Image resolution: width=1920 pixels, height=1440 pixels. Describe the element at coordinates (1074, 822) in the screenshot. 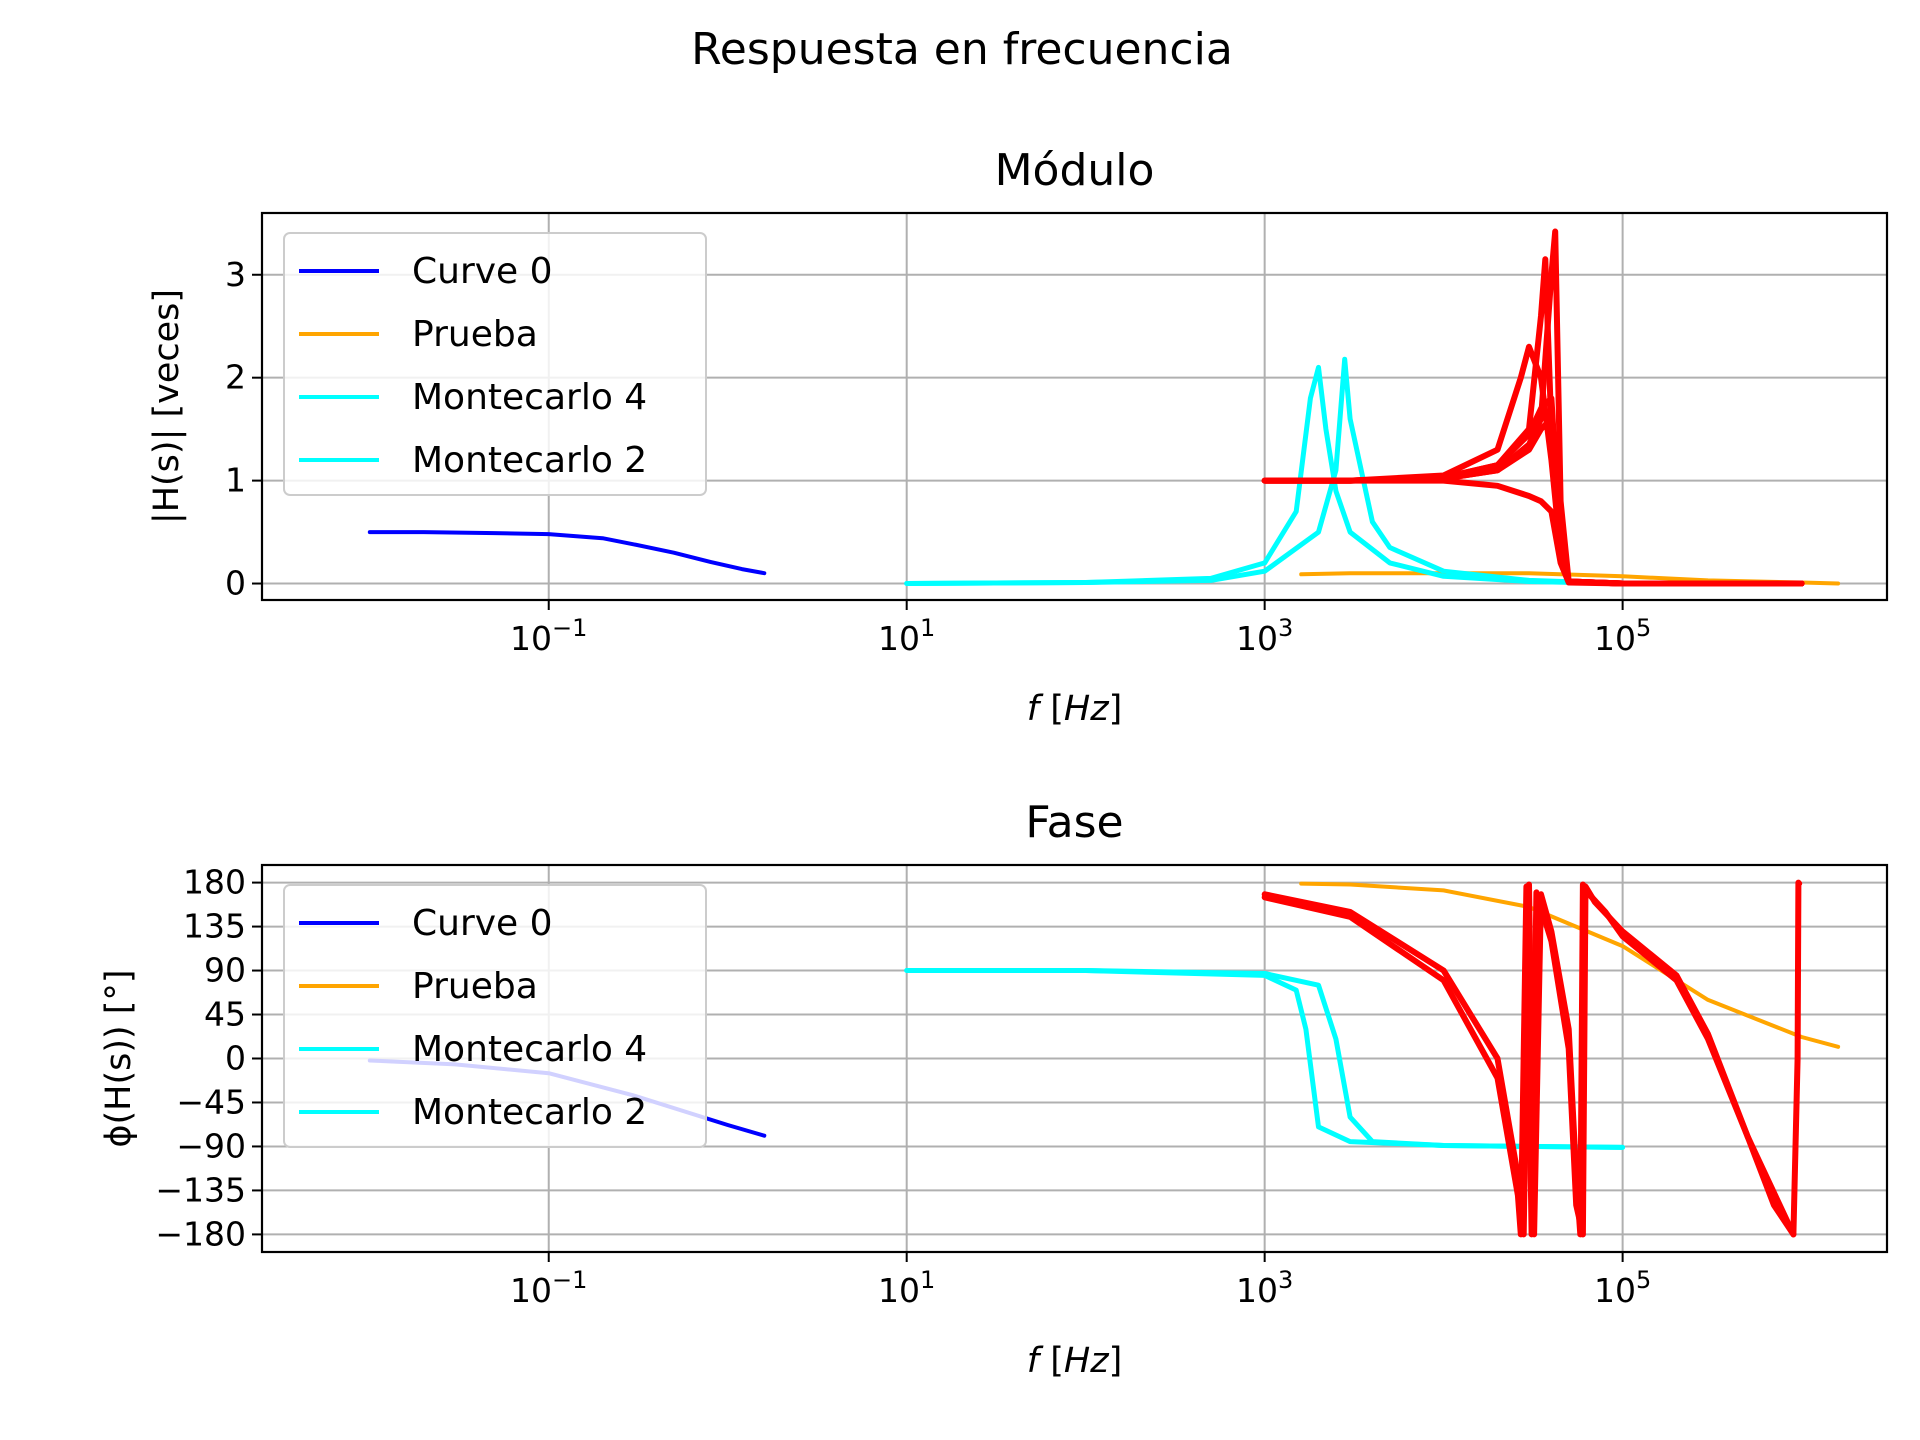

I see `subplot-title-fase: Fase` at that location.